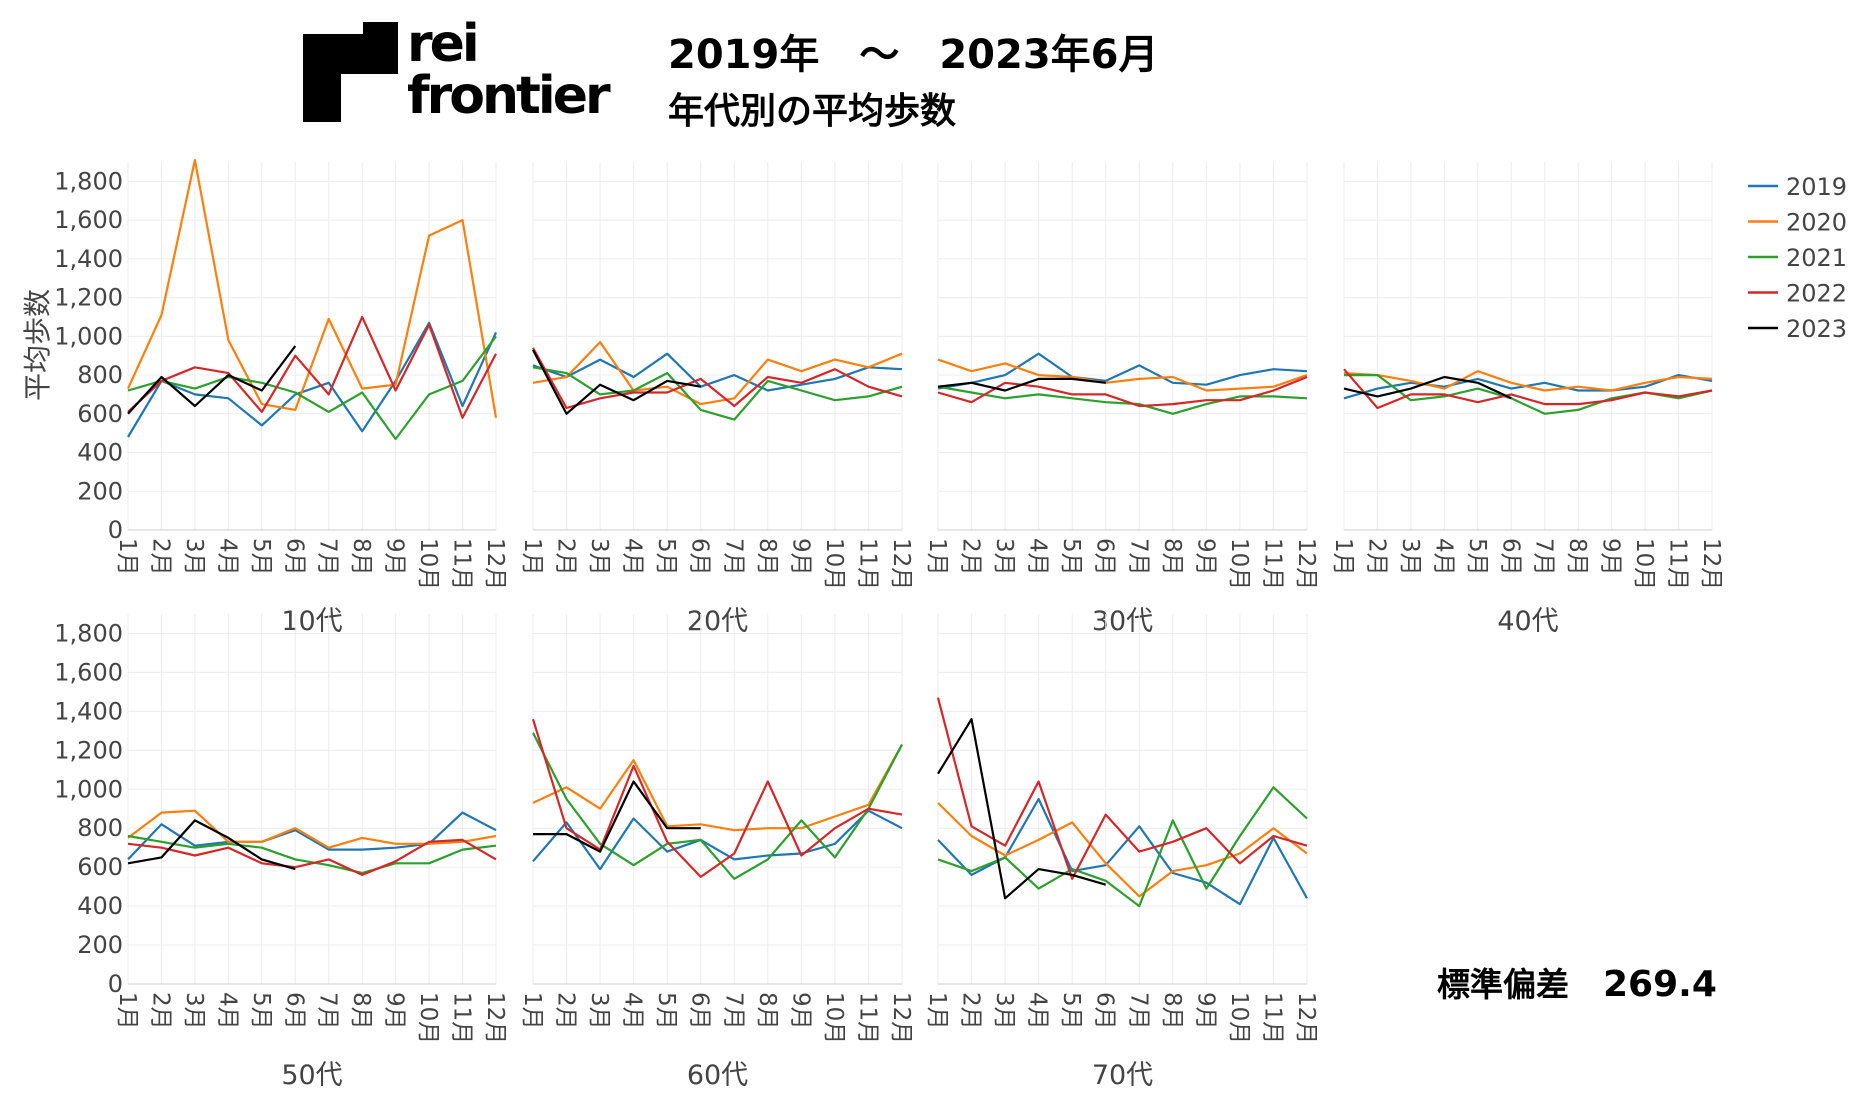 This screenshot has width=1854, height=1100. What do you see at coordinates (311, 1075) in the screenshot?
I see `panel-title: 50代` at bounding box center [311, 1075].